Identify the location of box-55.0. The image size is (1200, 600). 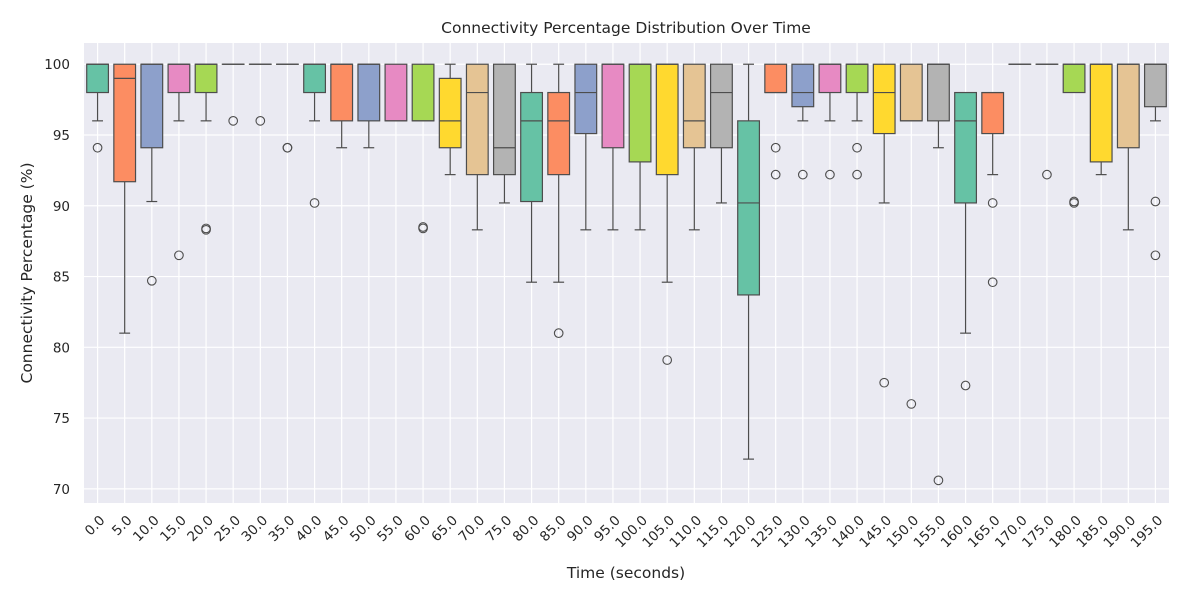
(396, 92).